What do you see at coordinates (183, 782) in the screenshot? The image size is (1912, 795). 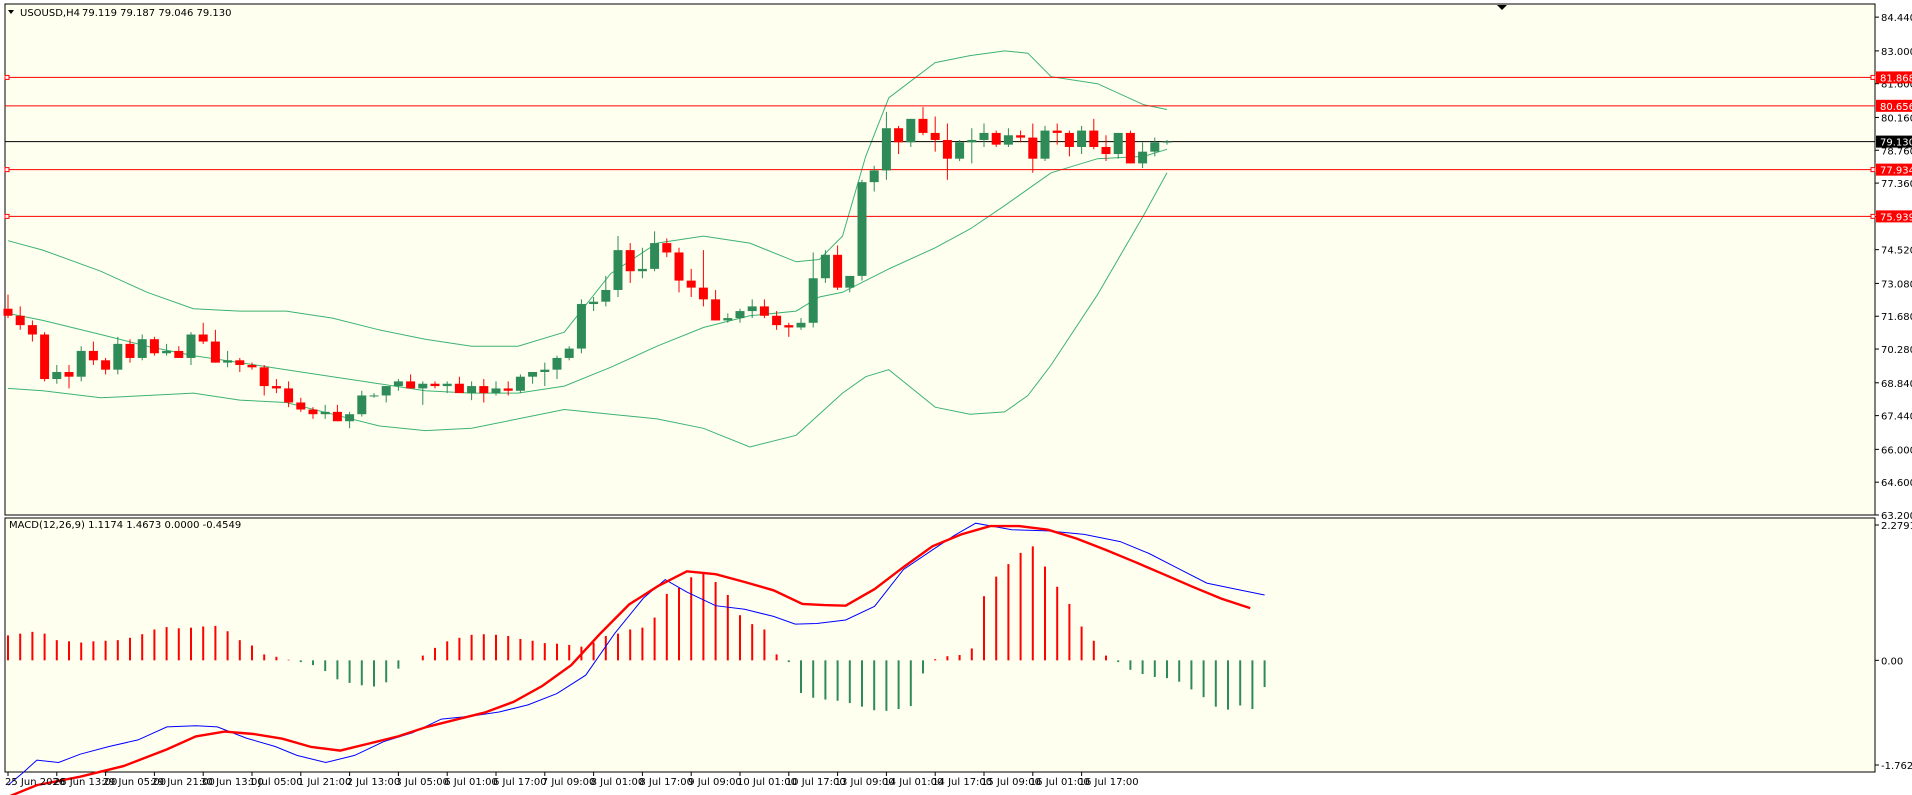 I see `time-tick-label: 29 Jun 21:00` at bounding box center [183, 782].